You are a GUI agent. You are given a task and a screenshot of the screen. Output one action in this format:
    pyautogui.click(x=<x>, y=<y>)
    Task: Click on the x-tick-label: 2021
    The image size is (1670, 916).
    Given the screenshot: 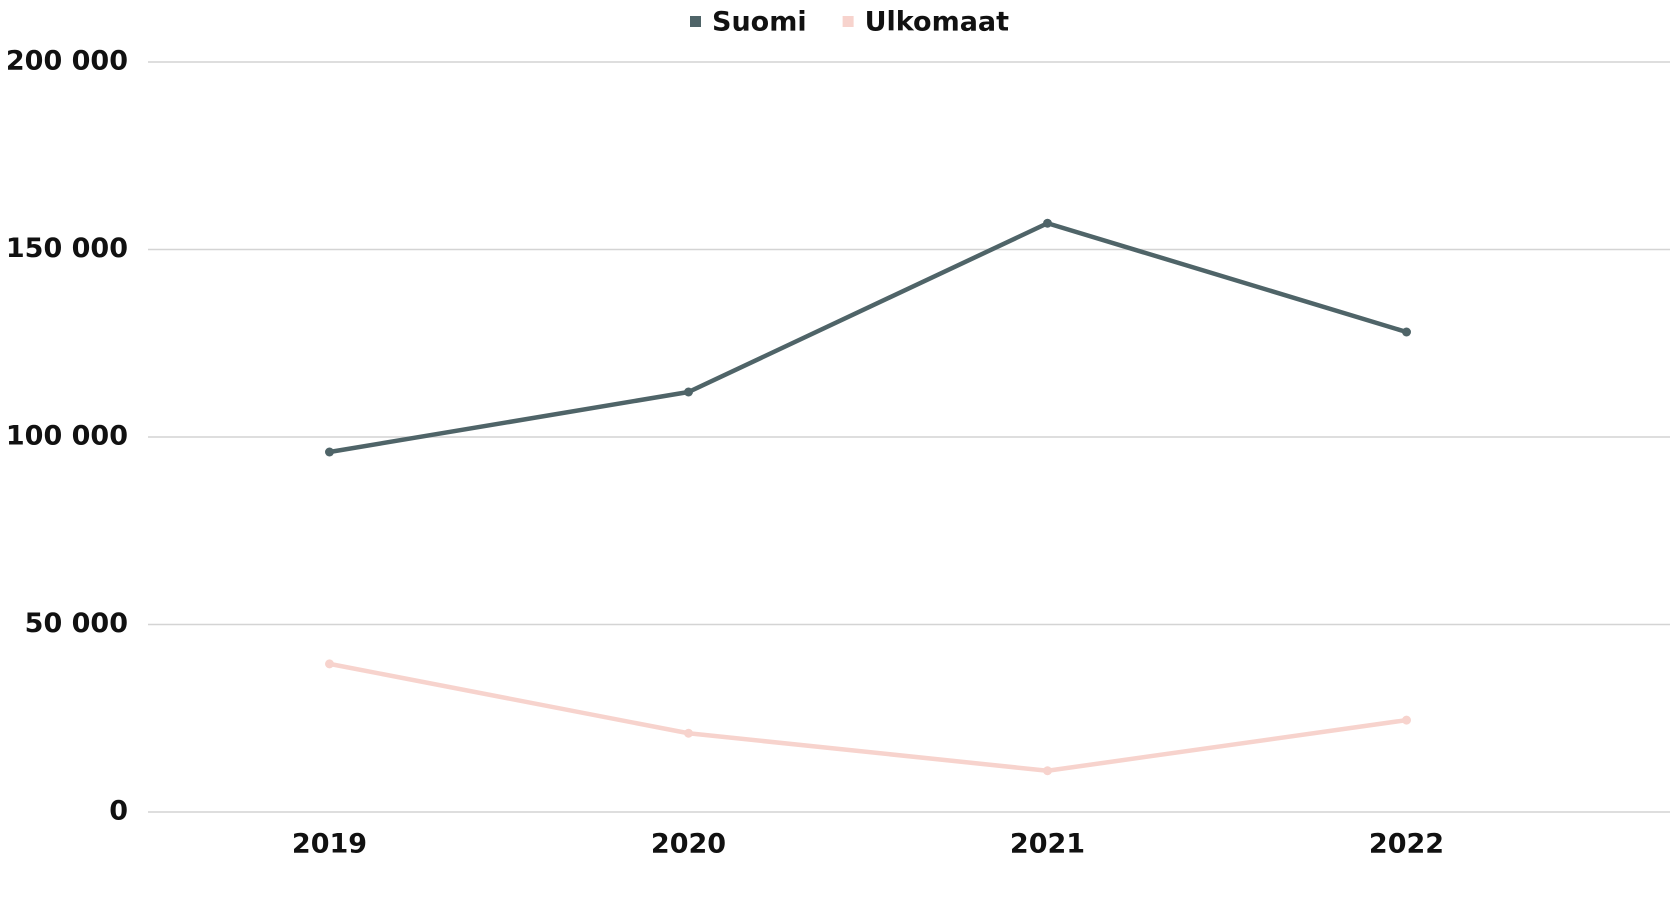 What is the action you would take?
    pyautogui.click(x=1047, y=844)
    